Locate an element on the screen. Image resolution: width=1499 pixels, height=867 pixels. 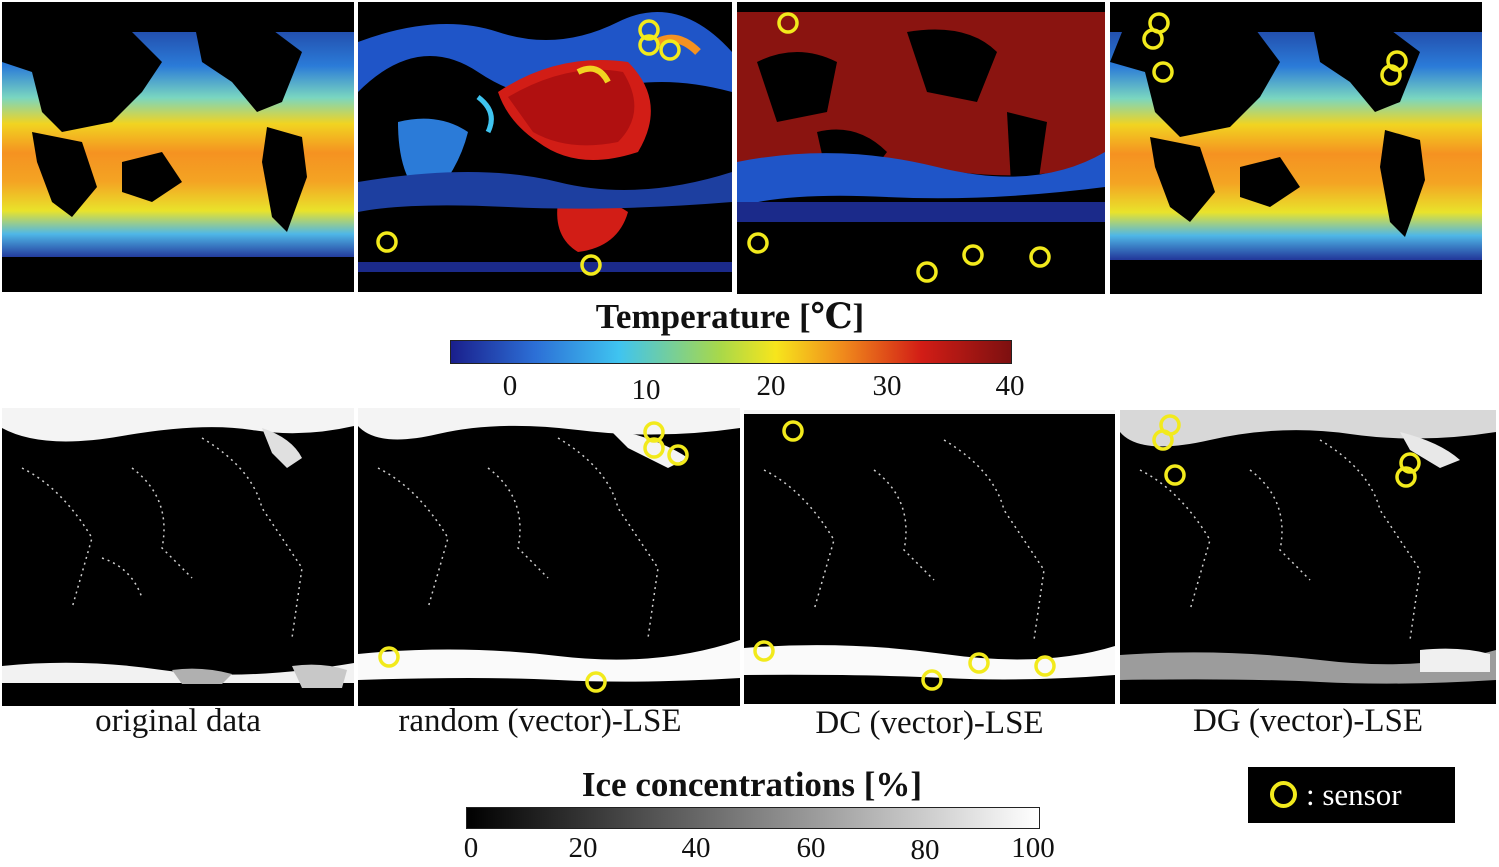
sensor-legend: : sensor is located at coordinates (1351, 795).